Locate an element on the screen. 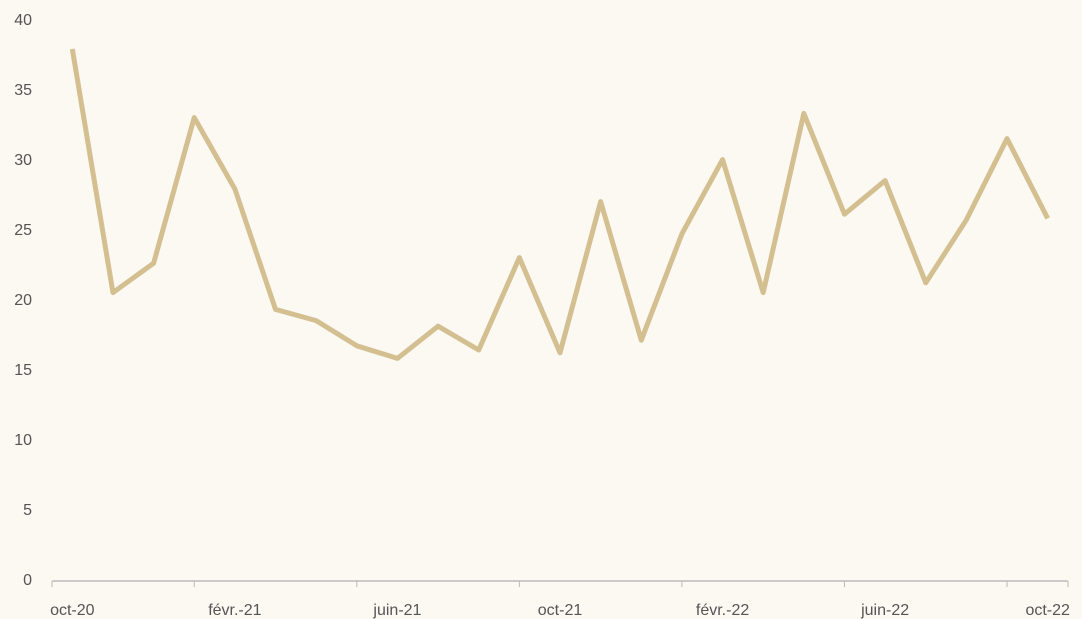 This screenshot has height=619, width=1082. y-tick-label: 15 is located at coordinates (23, 370).